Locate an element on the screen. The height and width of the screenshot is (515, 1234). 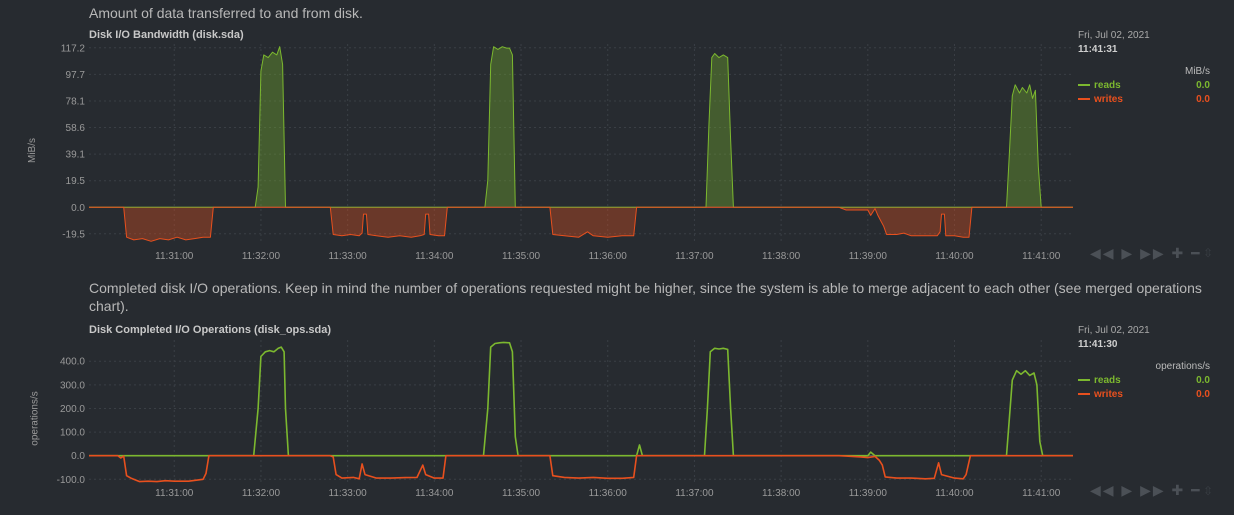
y-tick-label: 97.7 is located at coordinates (76, 75).